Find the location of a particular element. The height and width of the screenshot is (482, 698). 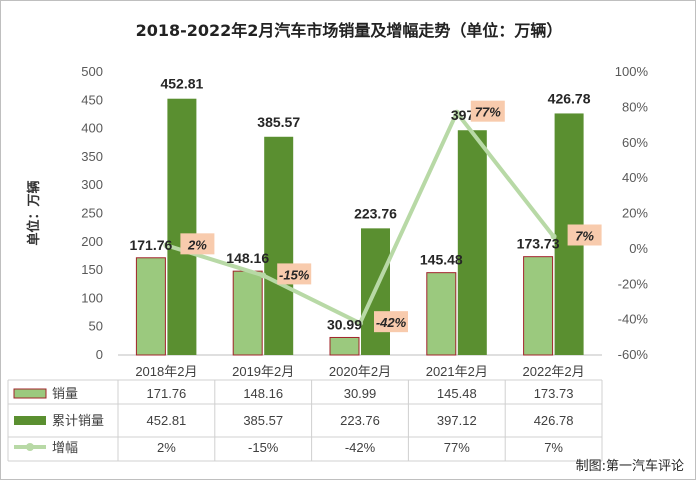

y-tick-label: 200 is located at coordinates (92, 241).